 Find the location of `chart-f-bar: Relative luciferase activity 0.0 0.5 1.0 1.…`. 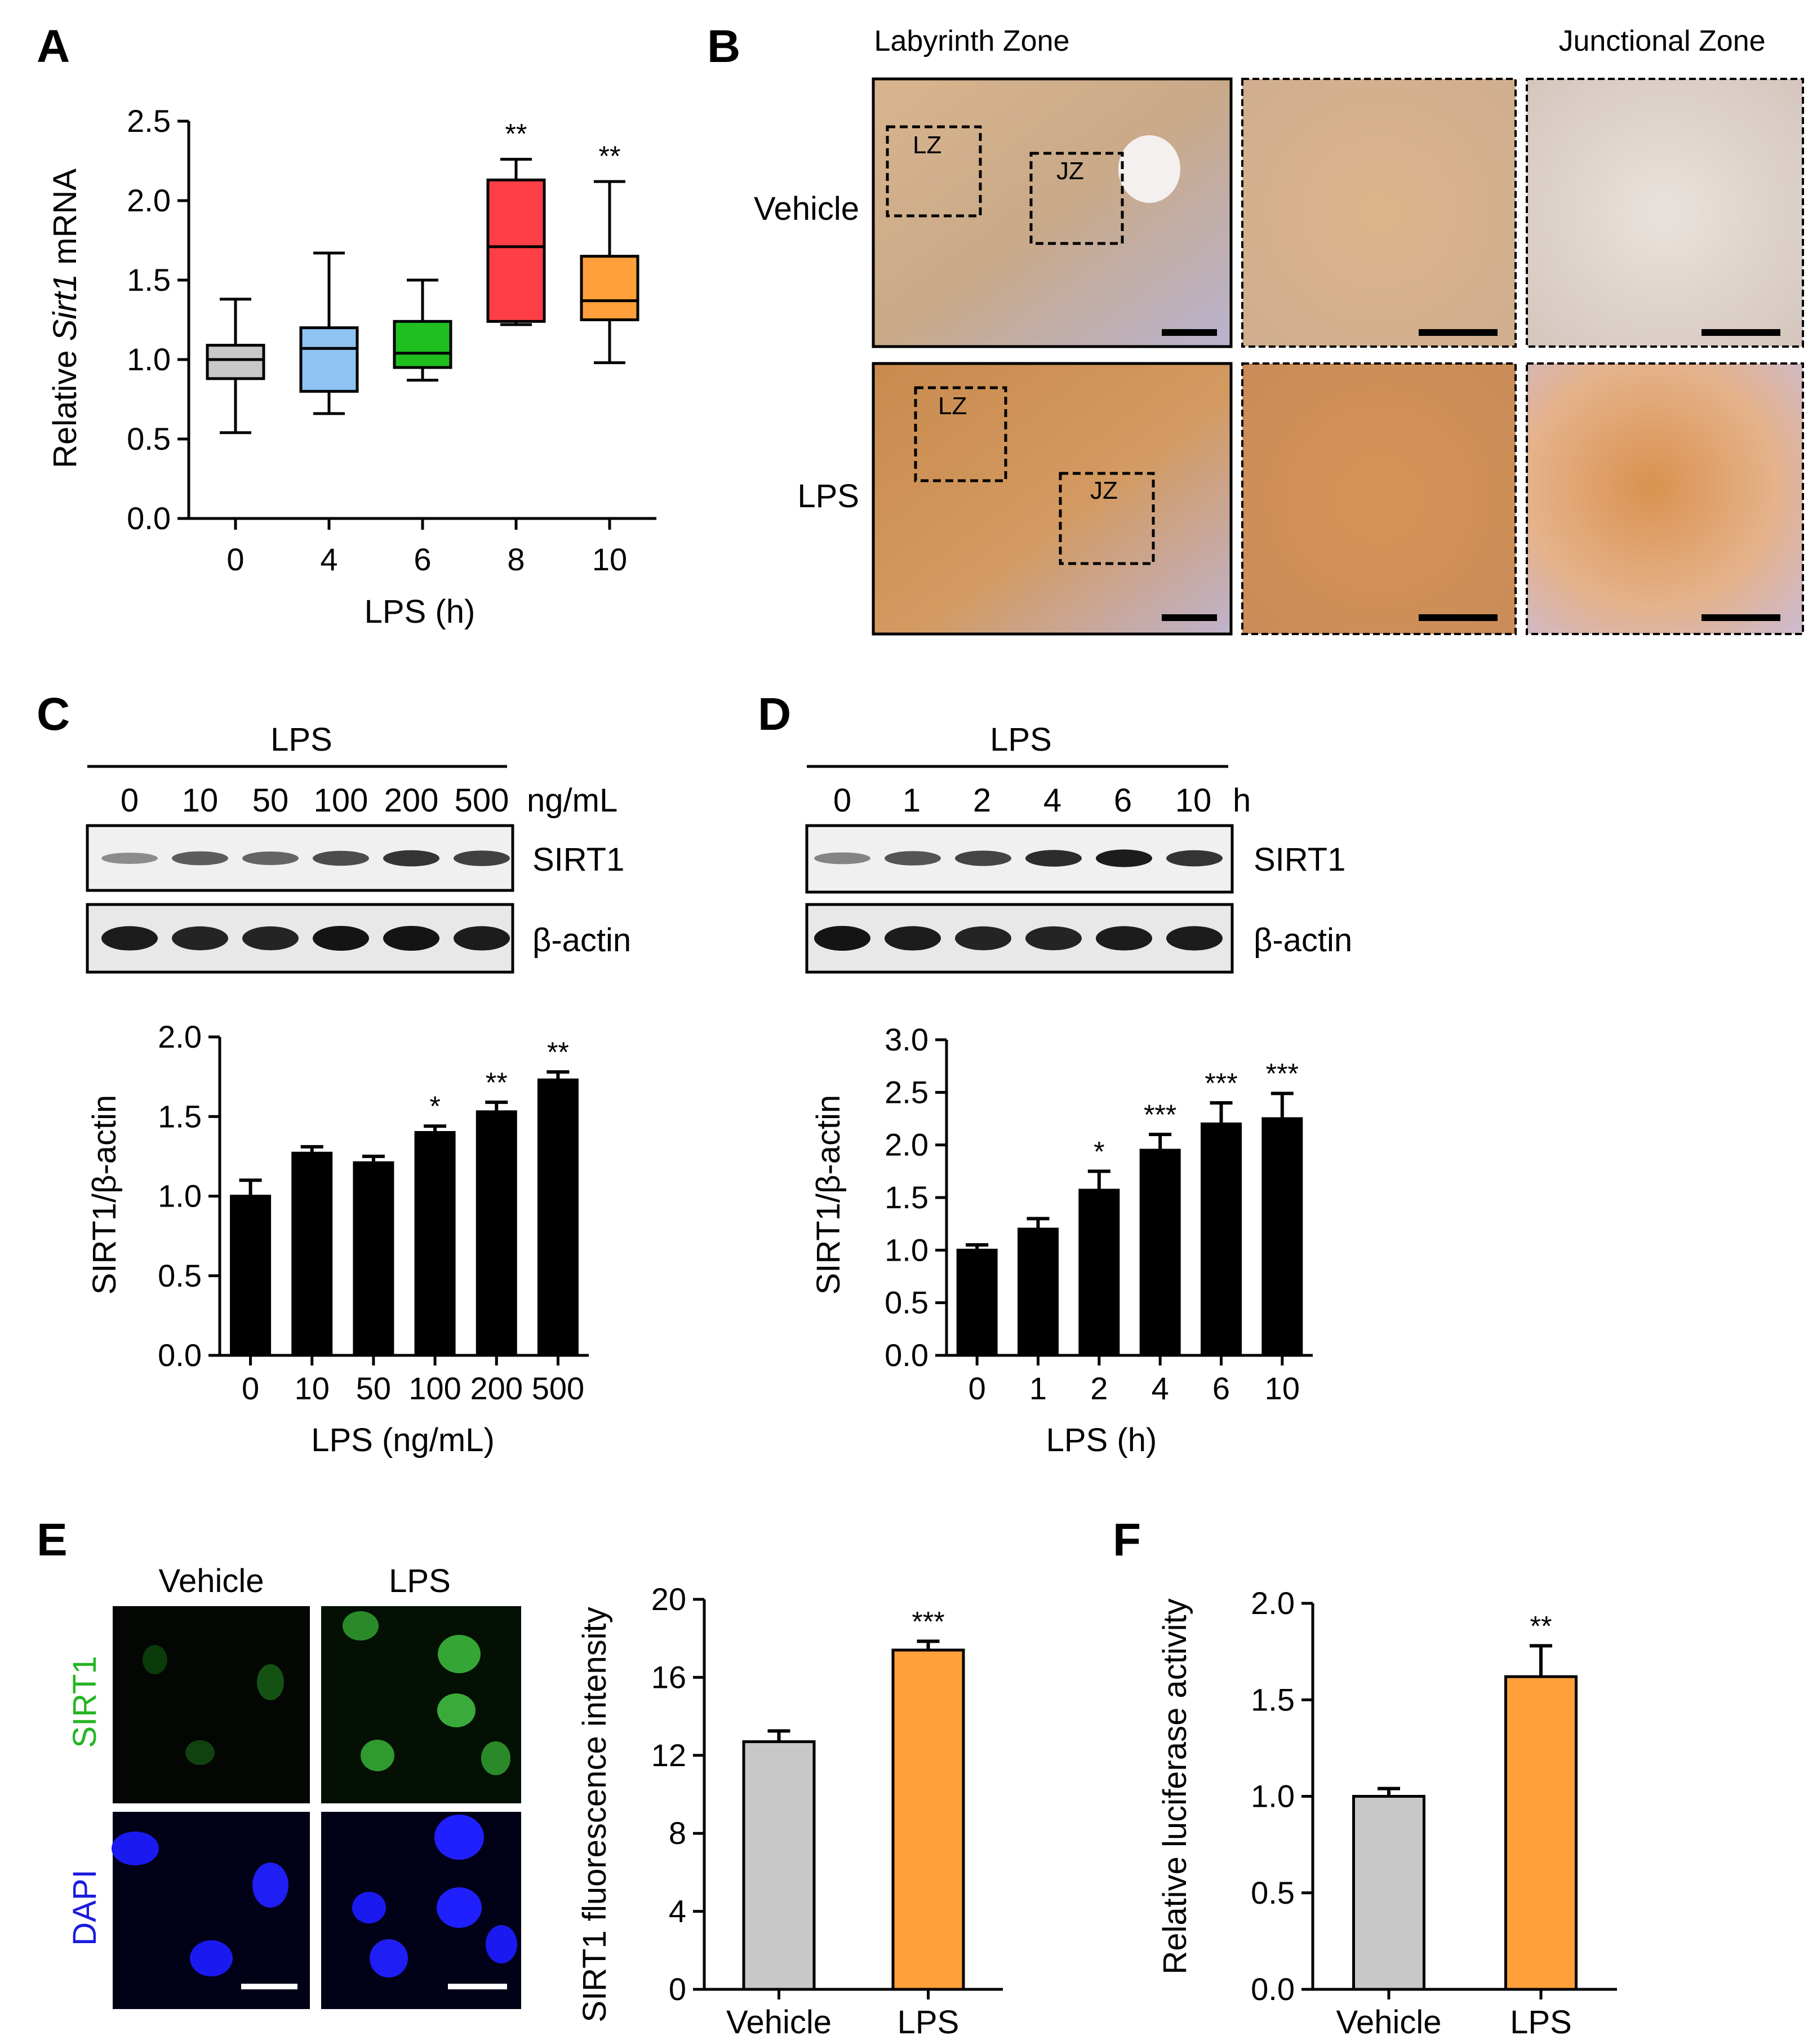

chart-f-bar: Relative luciferase activity 0.0 0.5 1.0 1.… is located at coordinates (1387, 1813).